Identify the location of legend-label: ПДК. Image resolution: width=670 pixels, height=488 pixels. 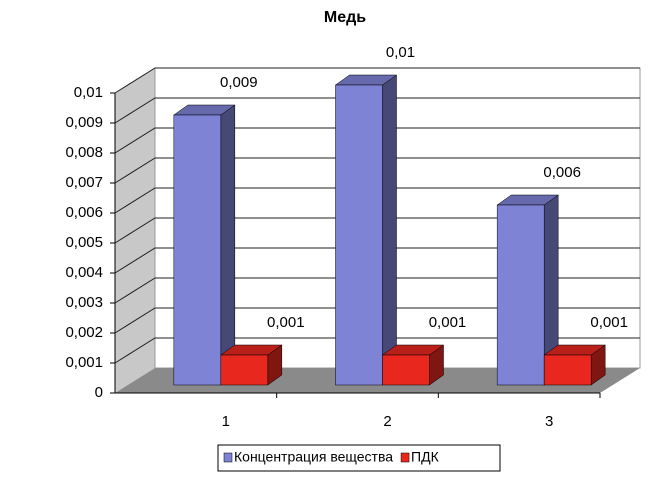
(425, 457).